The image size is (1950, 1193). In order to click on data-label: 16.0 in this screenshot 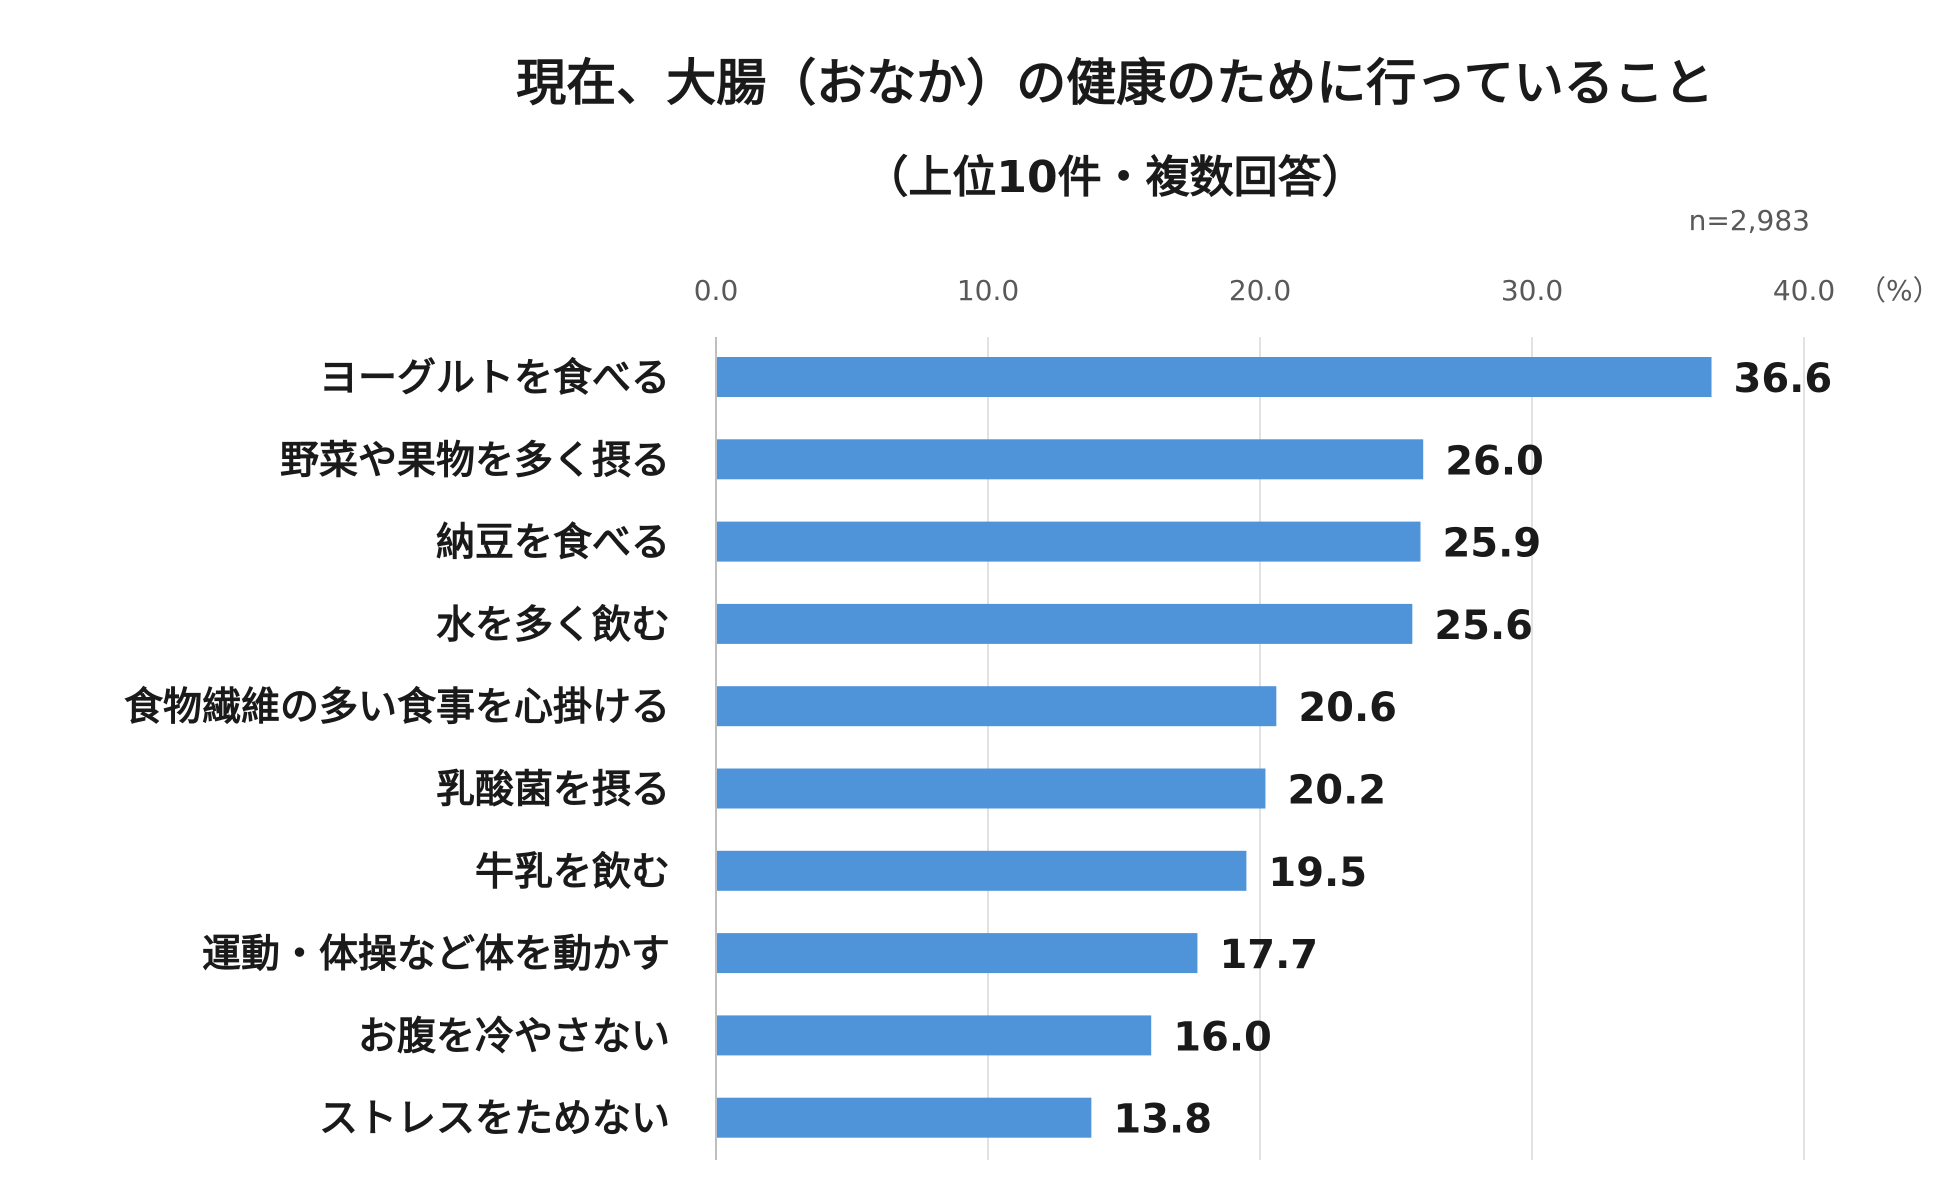, I will do `click(1222, 1037)`.